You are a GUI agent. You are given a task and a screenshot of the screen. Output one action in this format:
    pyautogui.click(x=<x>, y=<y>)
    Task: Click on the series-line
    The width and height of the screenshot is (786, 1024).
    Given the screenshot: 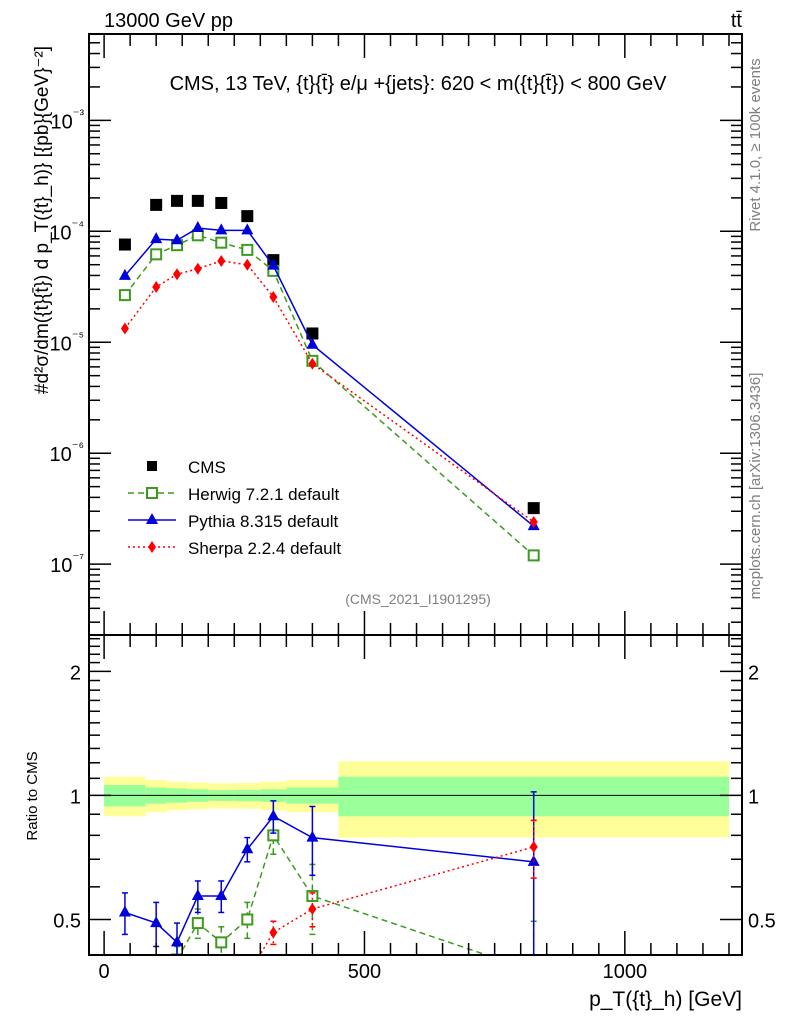 What is the action you would take?
    pyautogui.click(x=329, y=391)
    